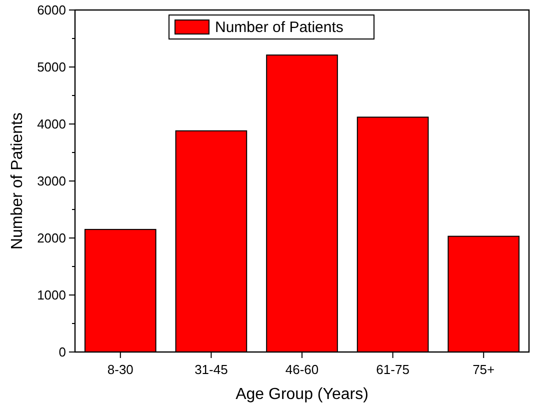  I want to click on y-tick-label: 0, so click(62, 352).